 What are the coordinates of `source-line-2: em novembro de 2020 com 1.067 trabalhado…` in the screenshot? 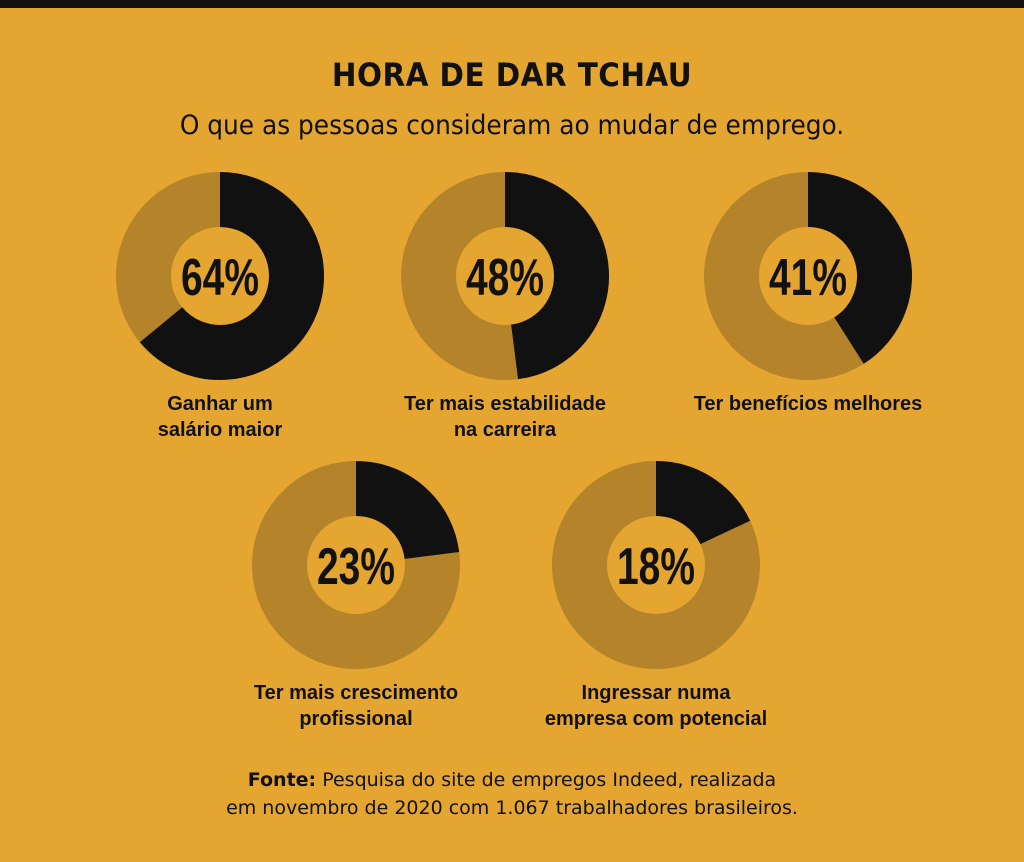 It's located at (512, 808).